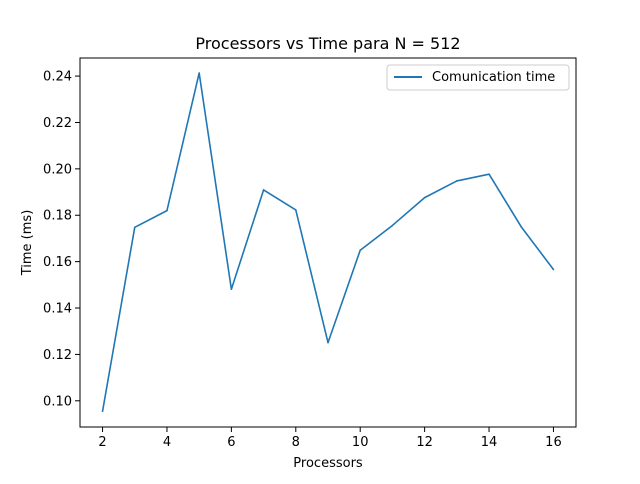 The image size is (640, 484). I want to click on y-tick-label: 0.18, so click(57, 216).